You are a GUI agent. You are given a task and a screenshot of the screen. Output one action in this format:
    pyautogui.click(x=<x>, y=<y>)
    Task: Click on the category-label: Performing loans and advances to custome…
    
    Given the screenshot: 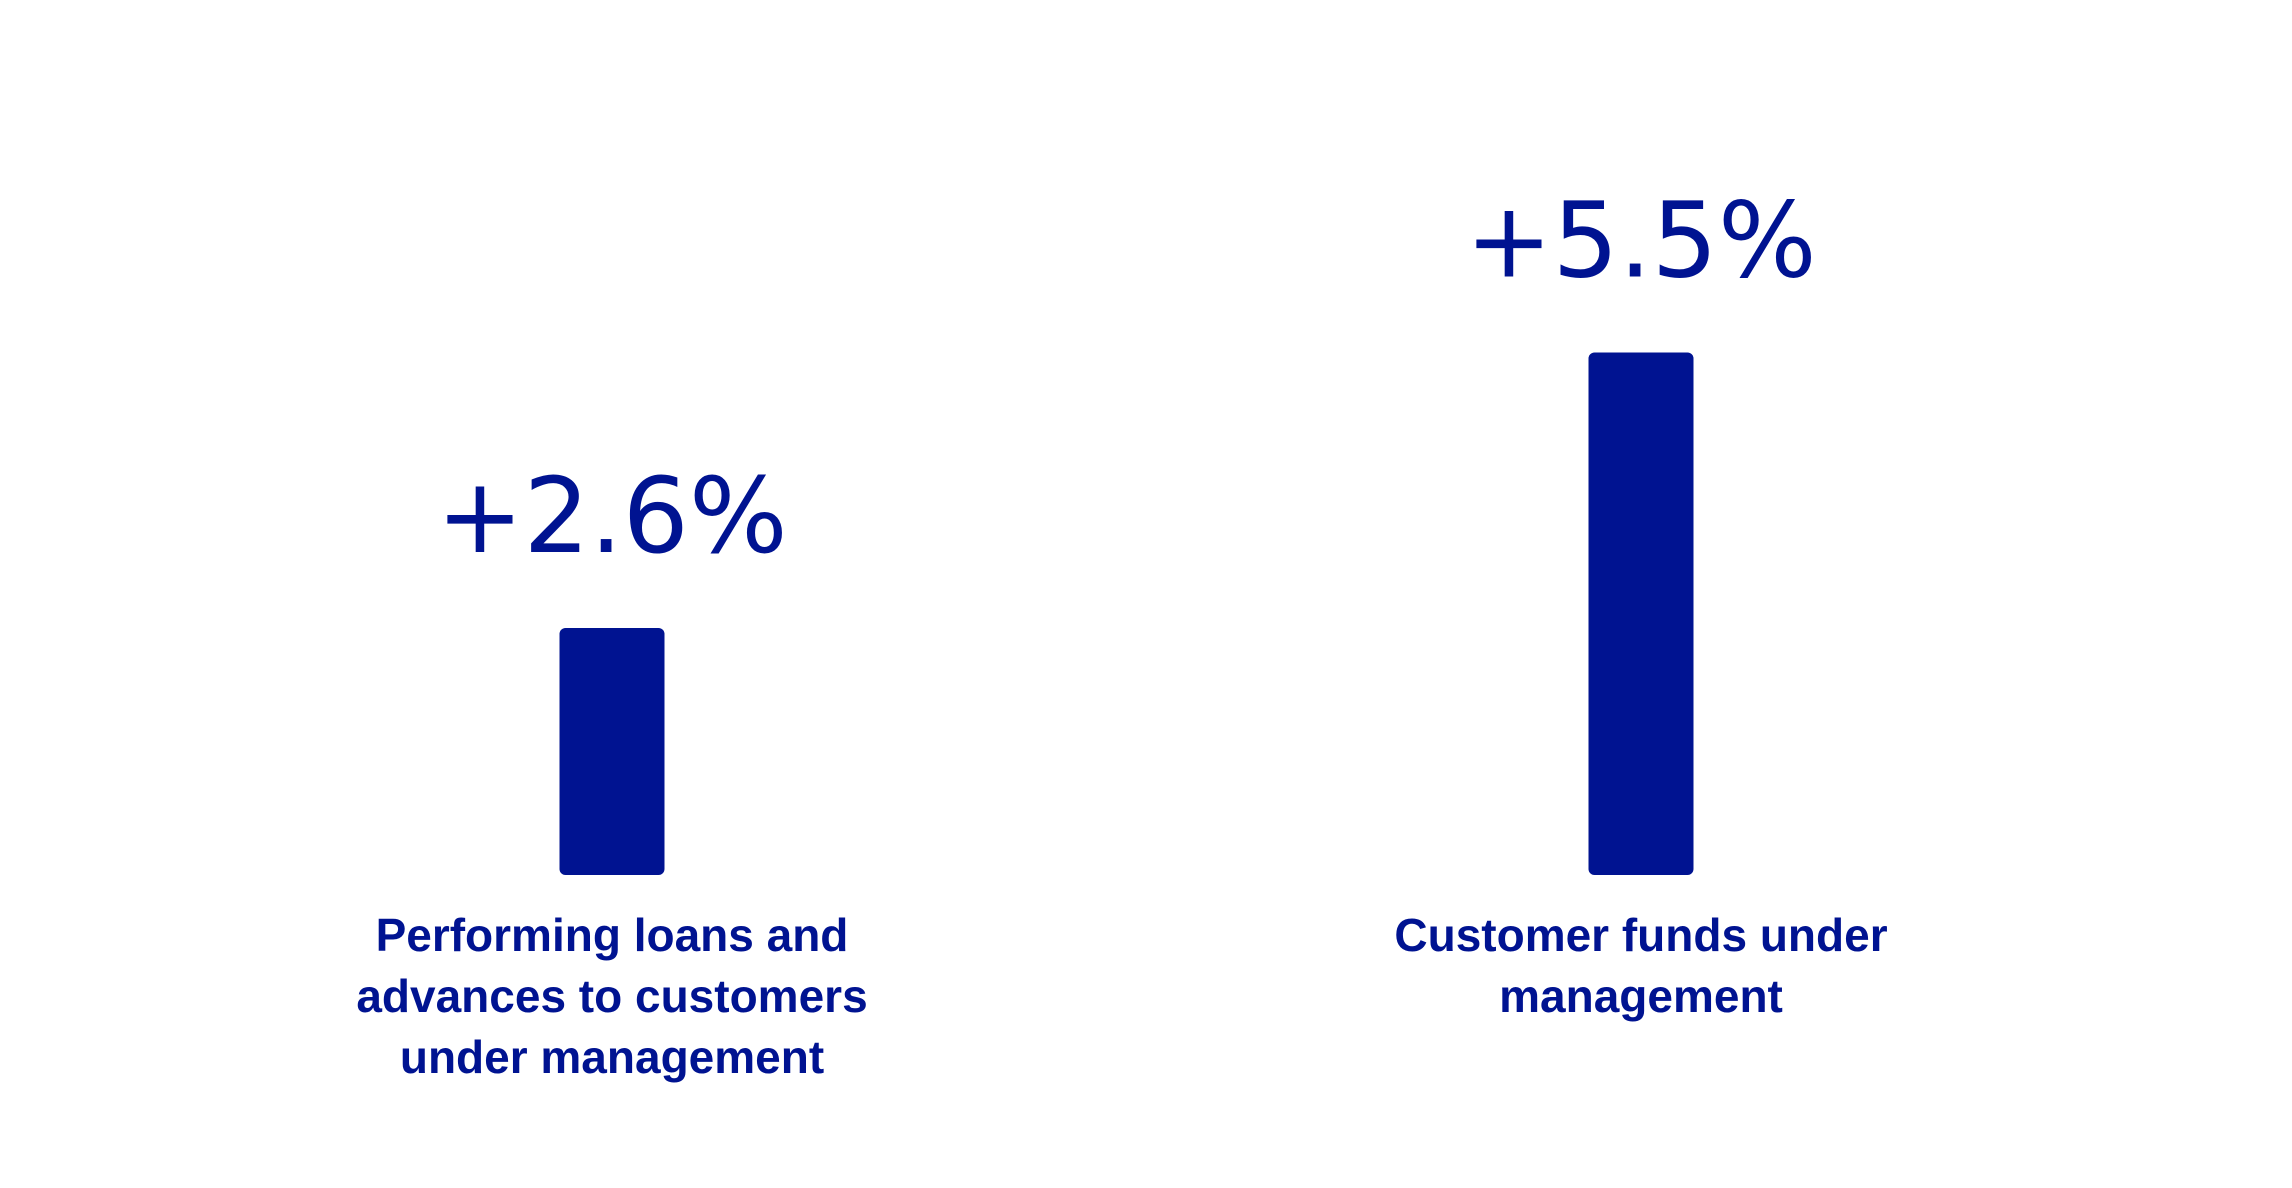 What is the action you would take?
    pyautogui.click(x=612, y=996)
    